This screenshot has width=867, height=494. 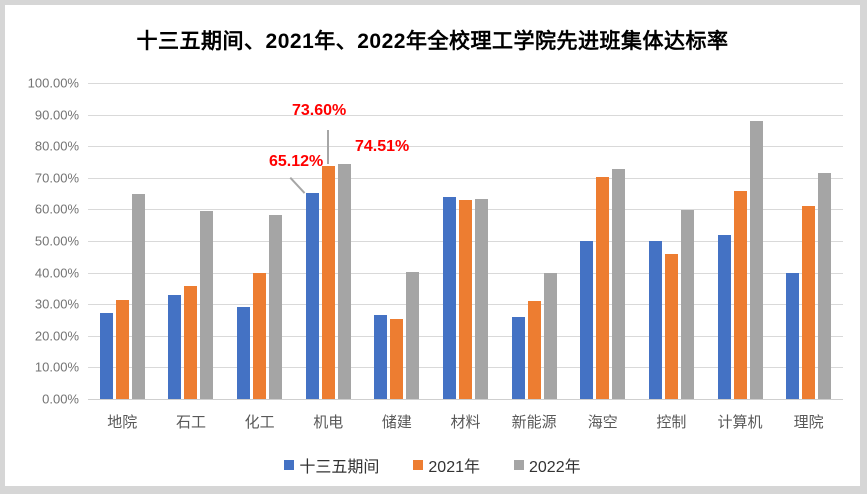 What do you see at coordinates (619, 283) in the screenshot?
I see `bar-2022年-海空` at bounding box center [619, 283].